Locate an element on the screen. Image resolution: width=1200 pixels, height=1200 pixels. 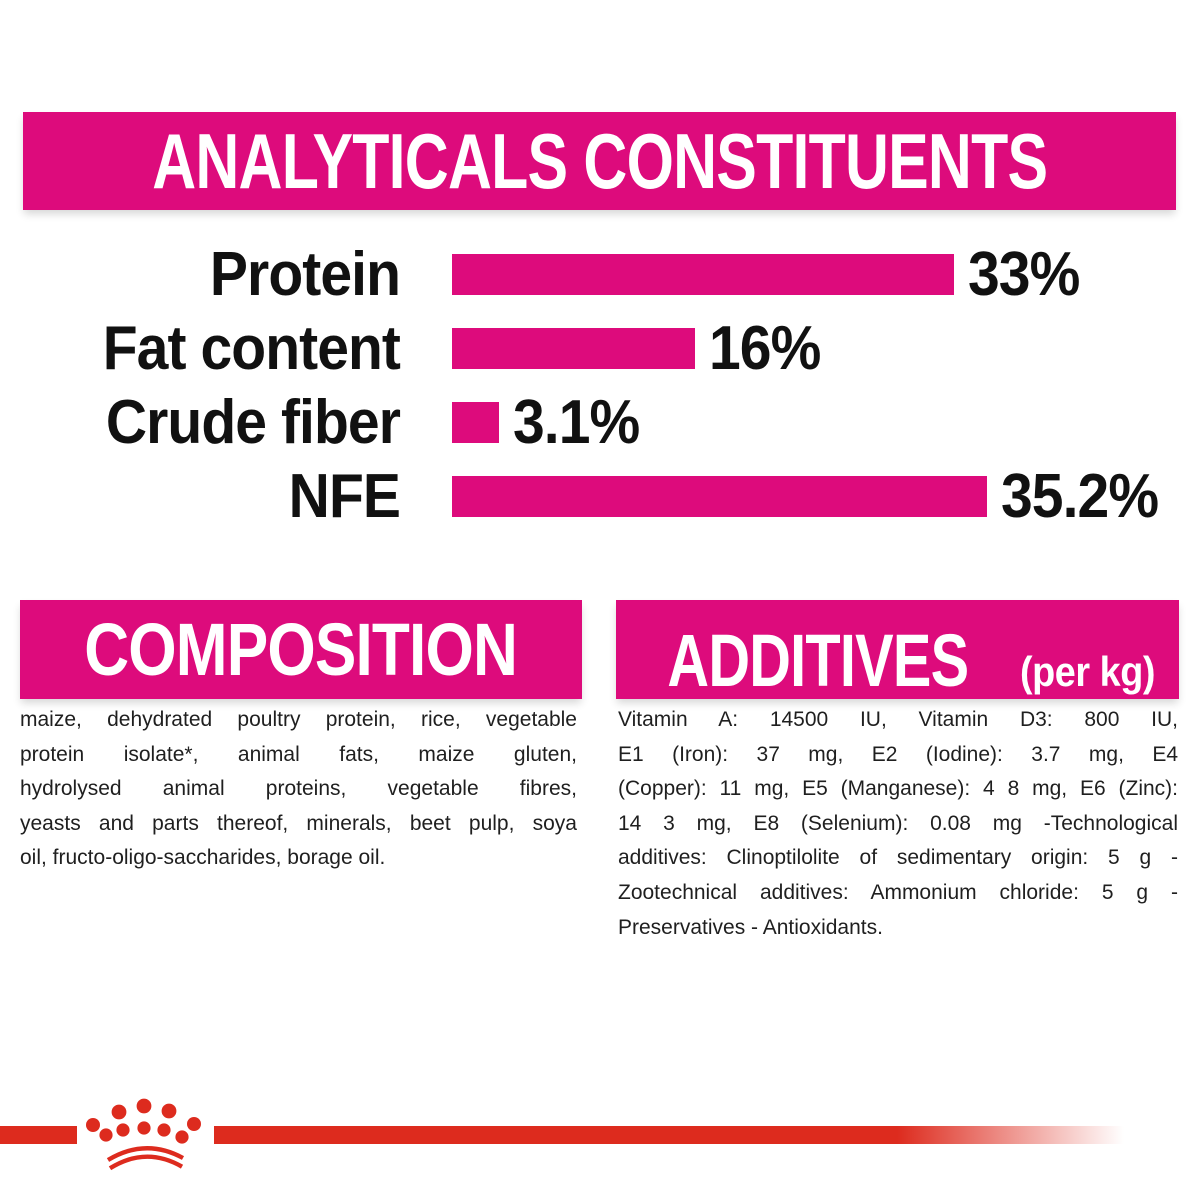
bar-crude-fiber is located at coordinates (476, 422).